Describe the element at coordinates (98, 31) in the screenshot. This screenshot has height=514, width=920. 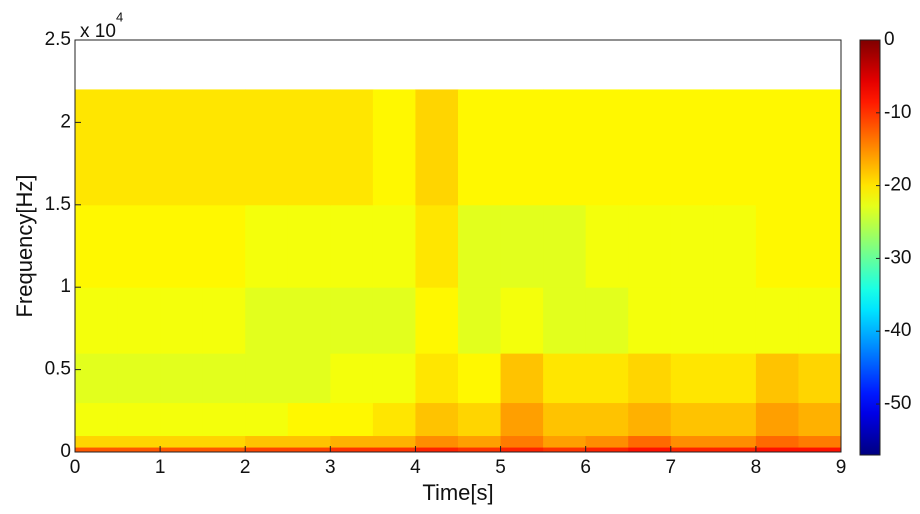
I see `y-multiplier: x 10` at that location.